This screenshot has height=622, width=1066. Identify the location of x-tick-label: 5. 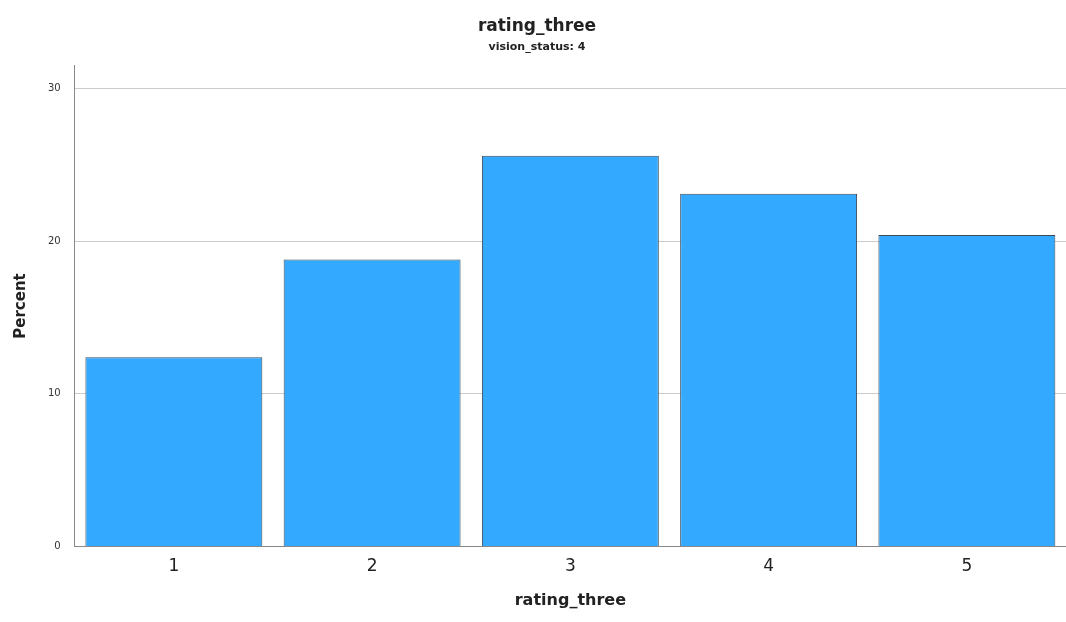
(967, 565).